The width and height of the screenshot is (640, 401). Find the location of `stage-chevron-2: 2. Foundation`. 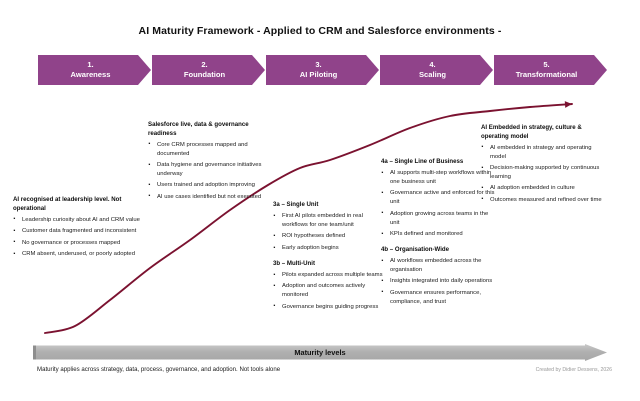

stage-chevron-2: 2. Foundation is located at coordinates (208, 70).